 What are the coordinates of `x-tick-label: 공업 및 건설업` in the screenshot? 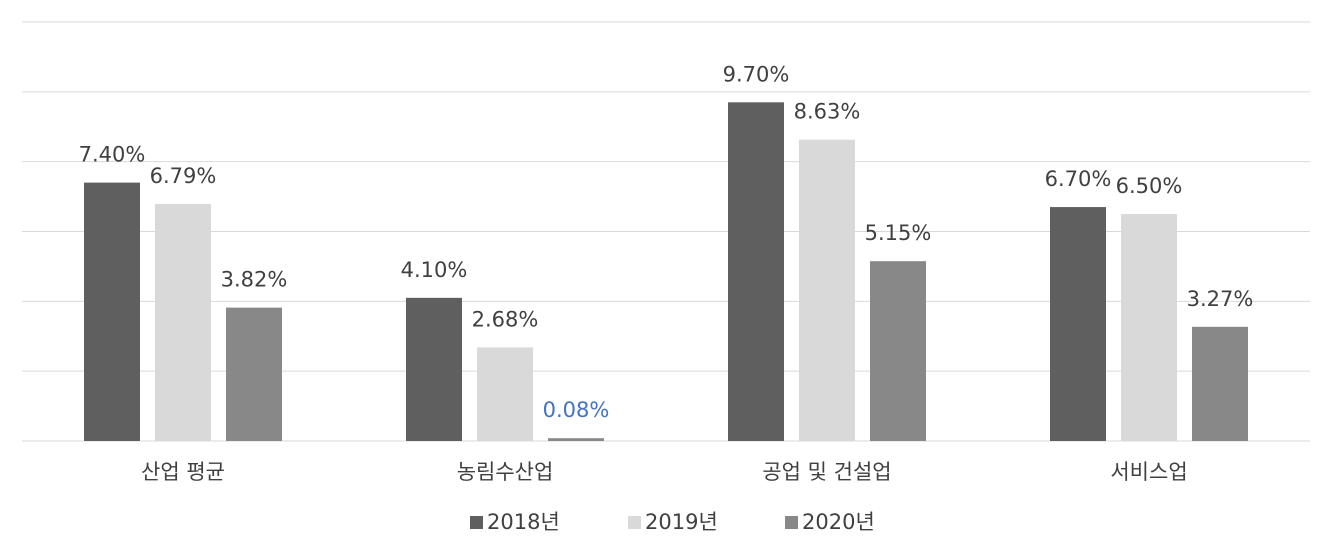 It's located at (826, 472).